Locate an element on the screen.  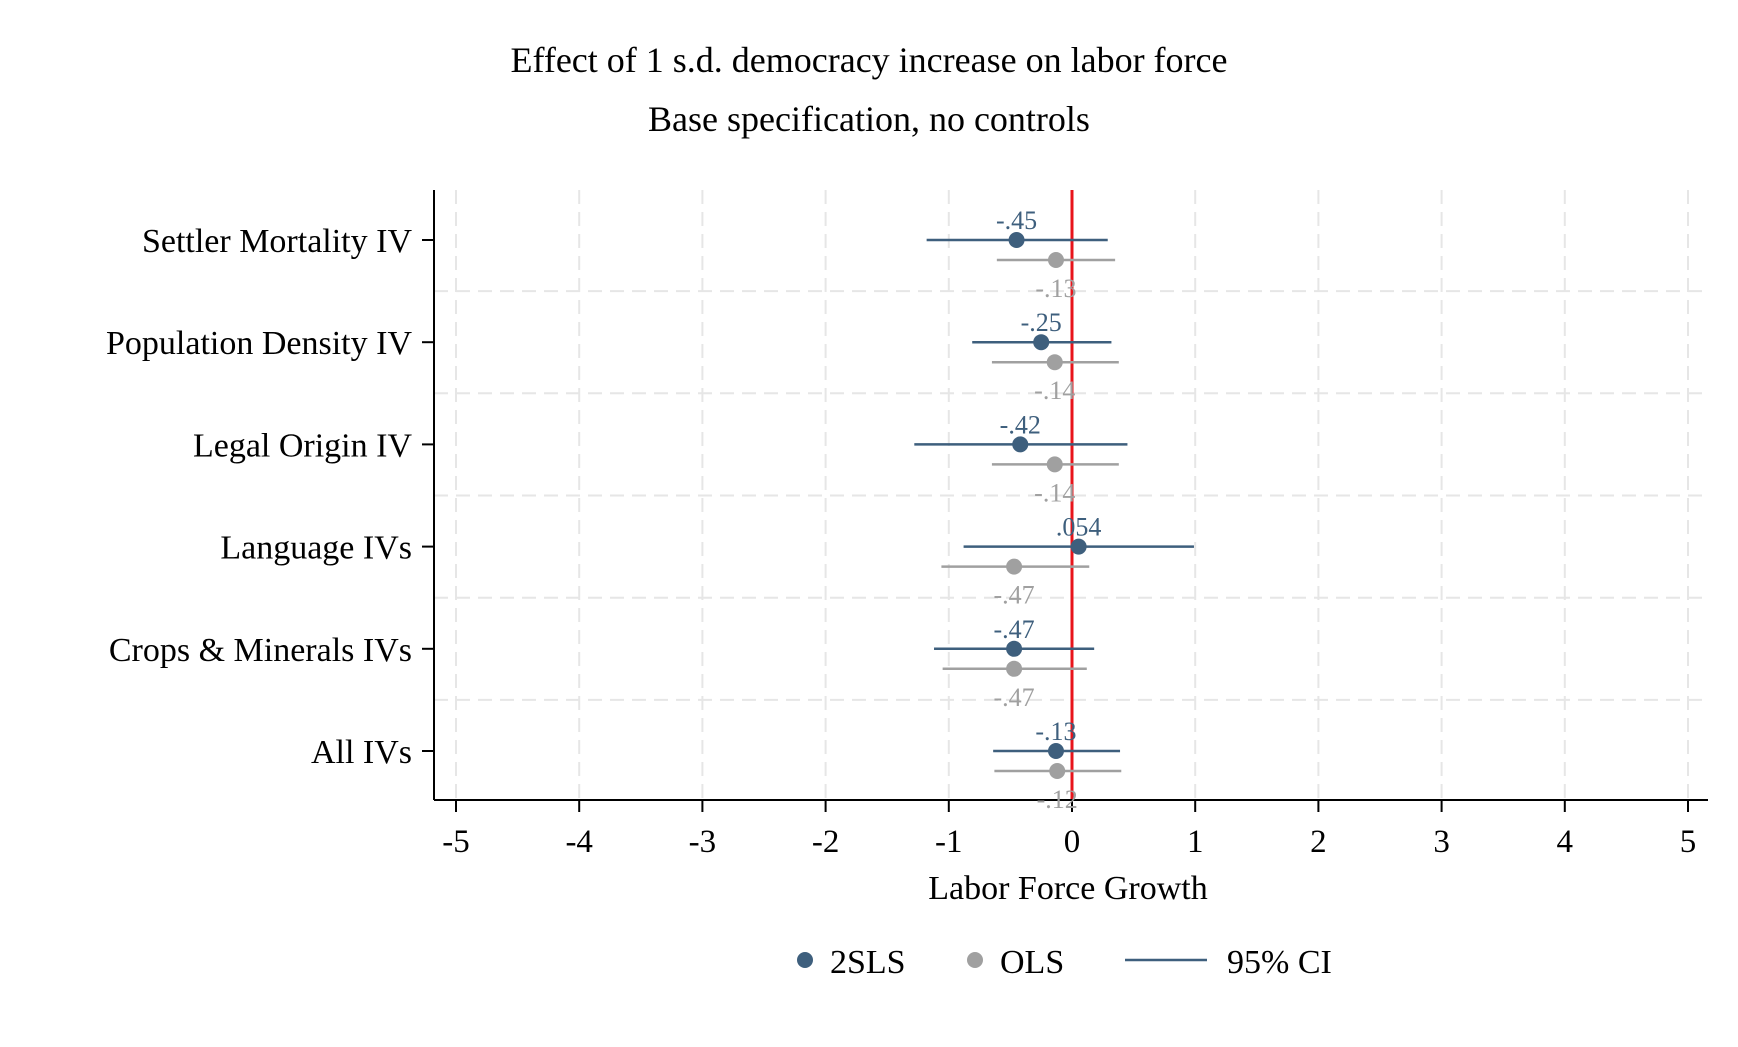
legend-label: OLS is located at coordinates (1032, 962).